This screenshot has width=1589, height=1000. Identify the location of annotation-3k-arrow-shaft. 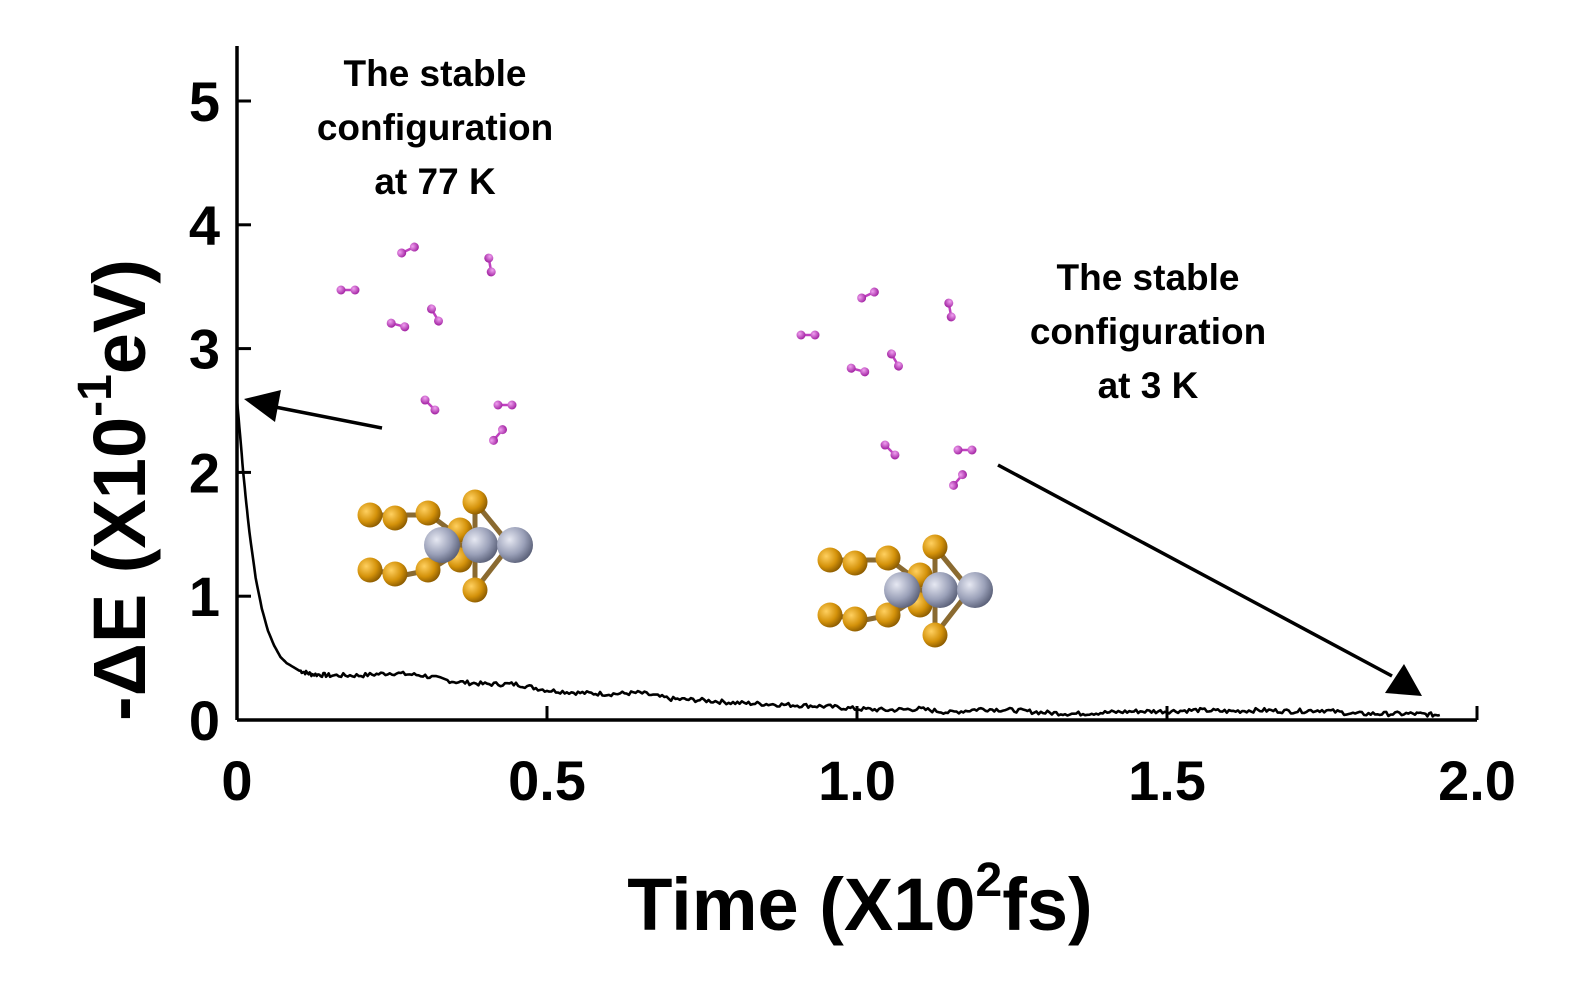
(1195, 570).